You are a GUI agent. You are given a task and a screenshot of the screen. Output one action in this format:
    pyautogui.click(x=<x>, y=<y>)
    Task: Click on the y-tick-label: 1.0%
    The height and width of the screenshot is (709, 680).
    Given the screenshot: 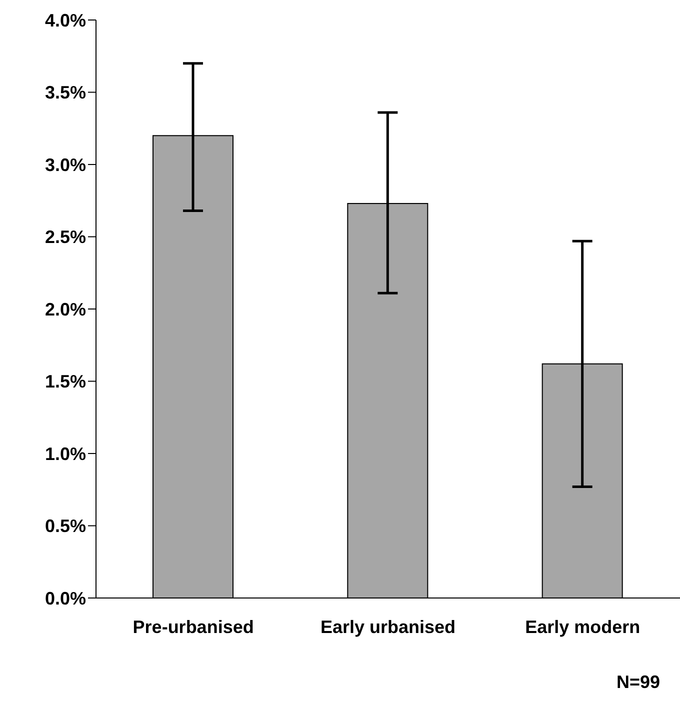 What is the action you would take?
    pyautogui.click(x=65, y=454)
    